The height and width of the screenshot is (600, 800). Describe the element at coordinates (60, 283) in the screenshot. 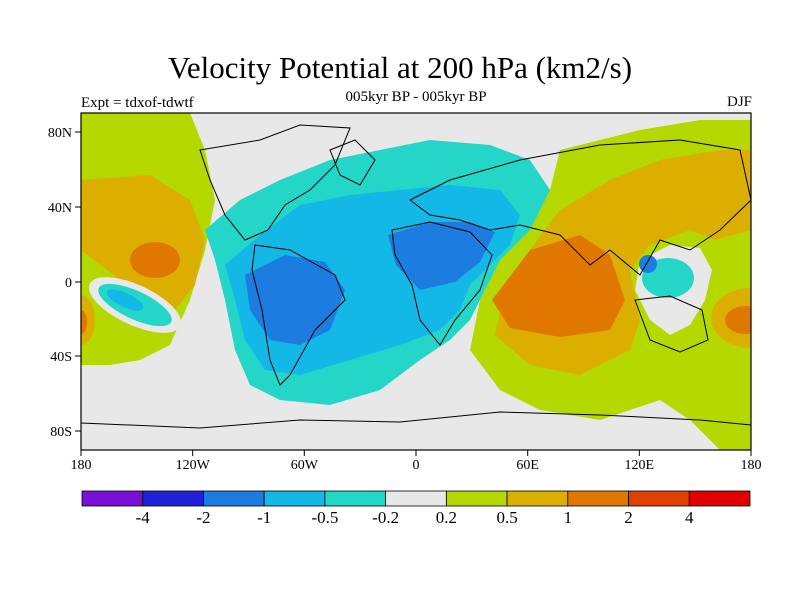

I see `lat-tick-labels: 80N 40N 0 40S 80S` at that location.